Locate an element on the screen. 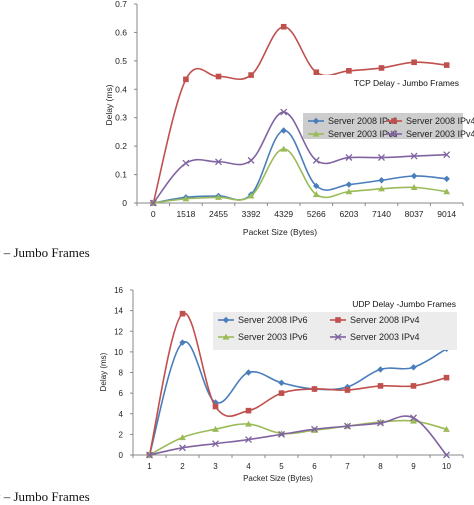  y-tick-label: 4 is located at coordinates (121, 414).